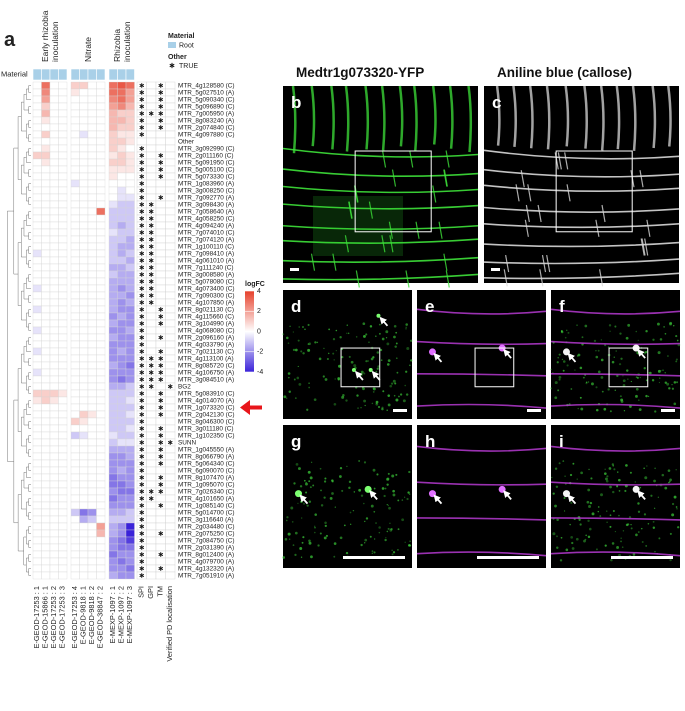  I want to click on row-label: BG2, so click(184, 386).